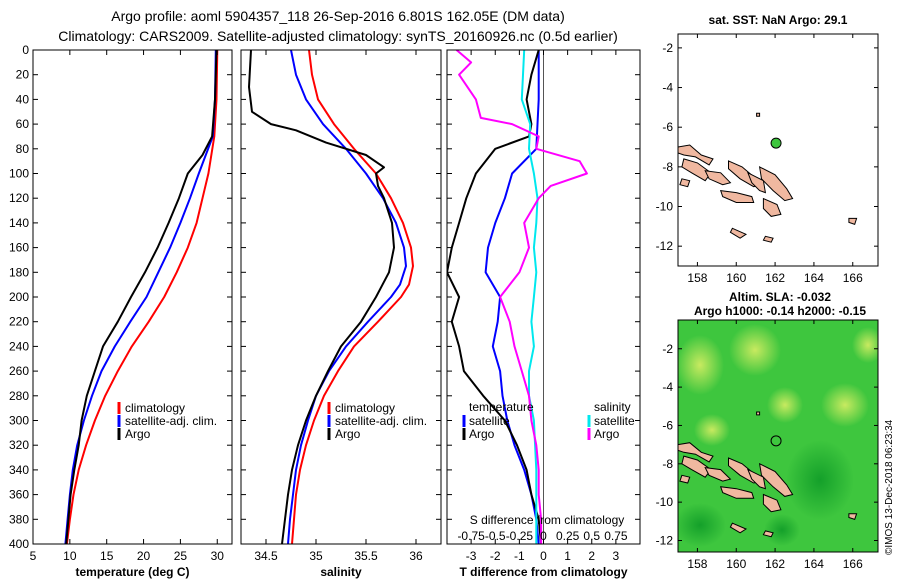  I want to click on y-tick-label: 340, so click(19, 470).